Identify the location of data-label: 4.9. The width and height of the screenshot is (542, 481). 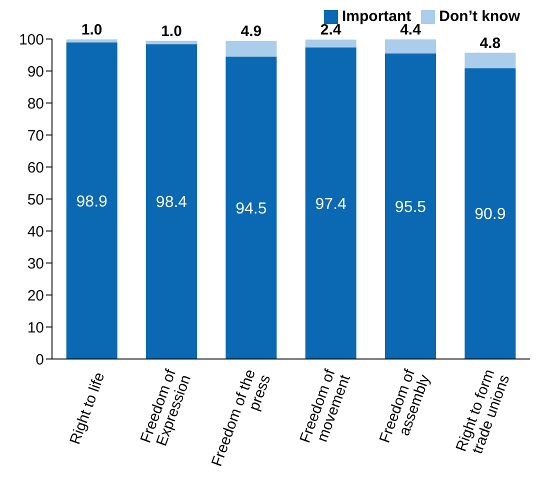
(251, 31).